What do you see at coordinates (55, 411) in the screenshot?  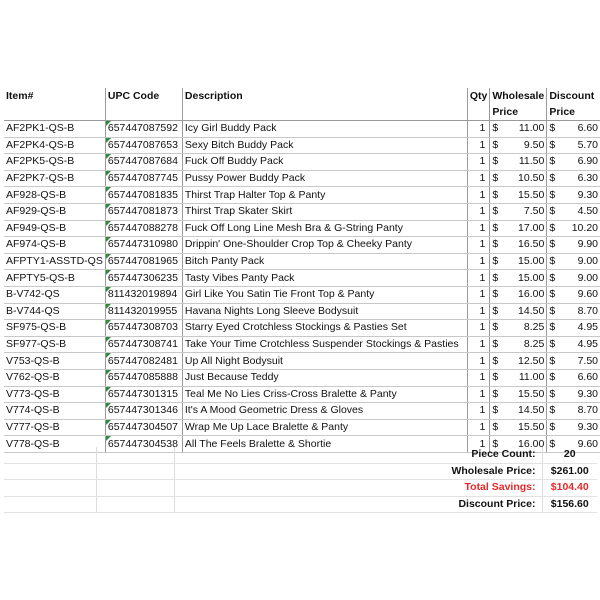 I see `item-number: V774-QS-B` at bounding box center [55, 411].